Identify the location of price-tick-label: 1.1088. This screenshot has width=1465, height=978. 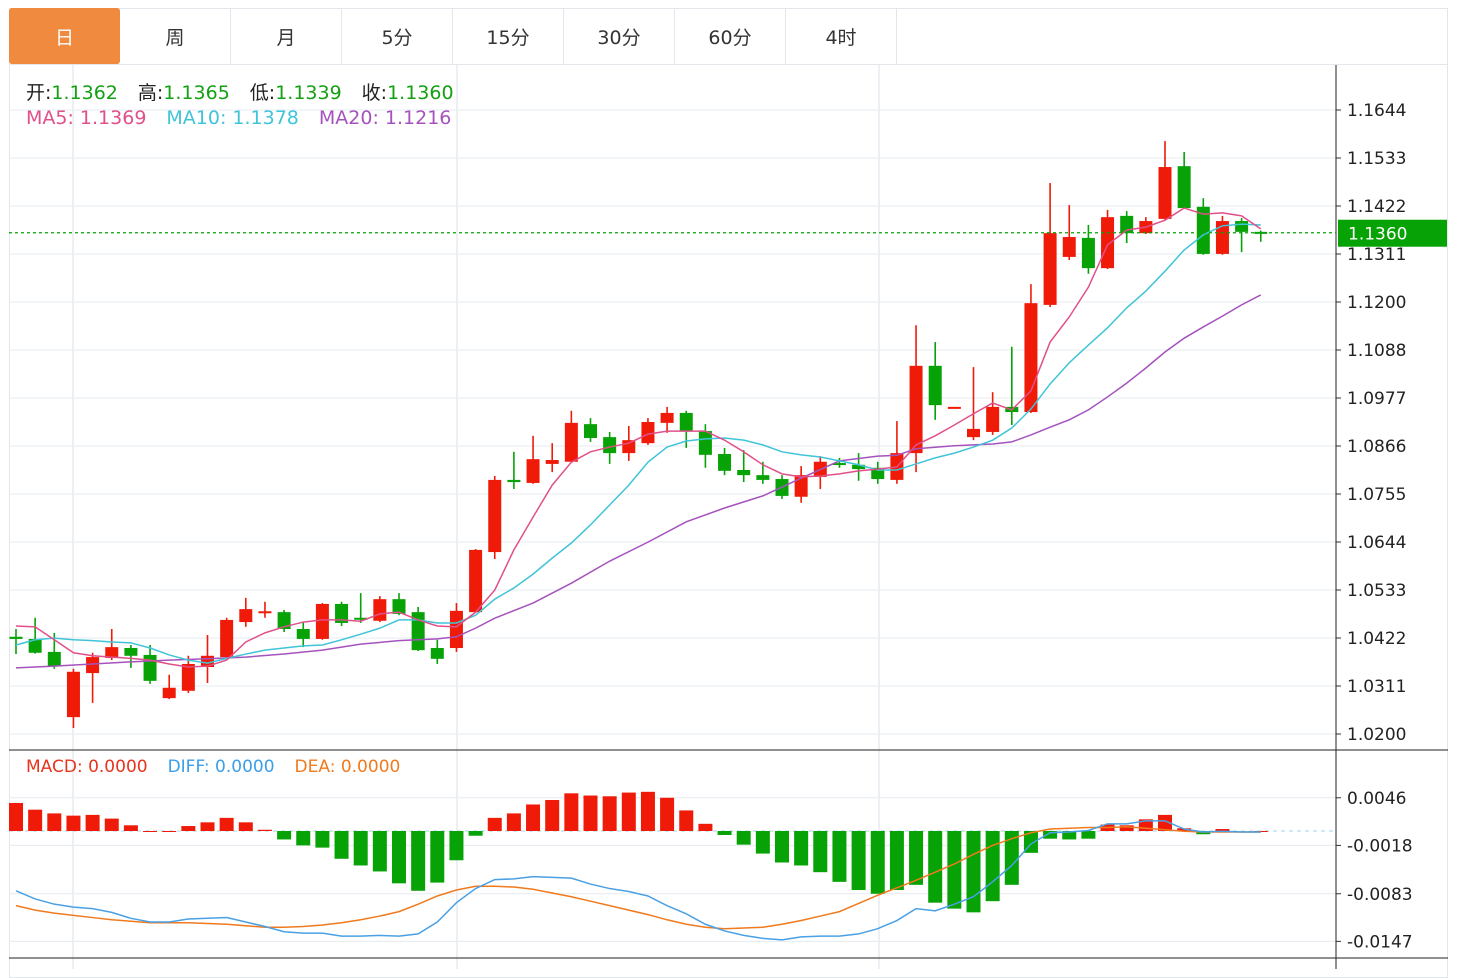
(1376, 351).